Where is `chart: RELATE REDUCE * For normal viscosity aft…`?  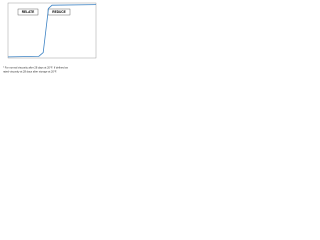
chart: RELATE REDUCE * For normal viscosity aft… is located at coordinates (50, 38).